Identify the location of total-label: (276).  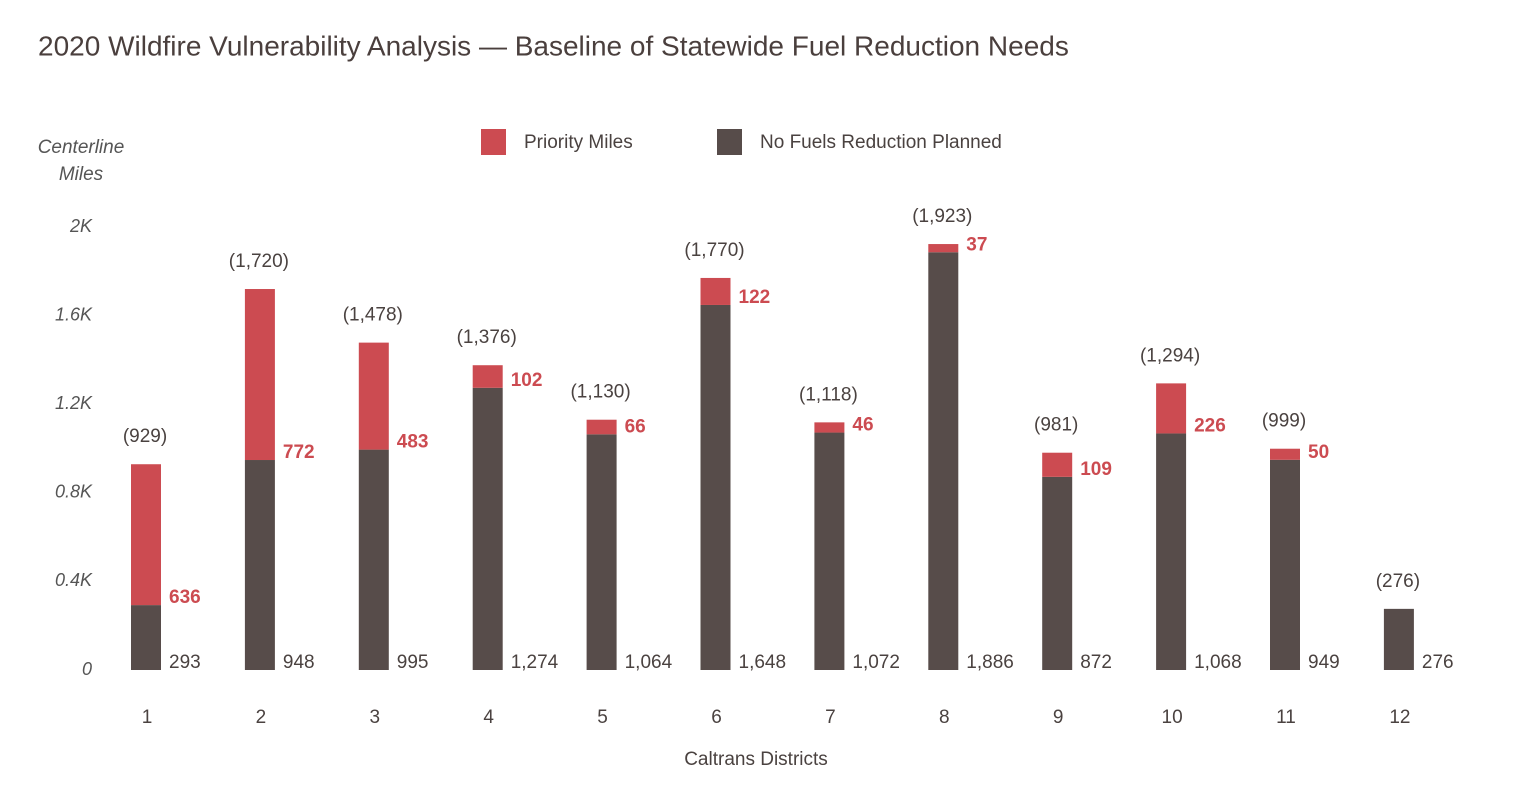
(1398, 581).